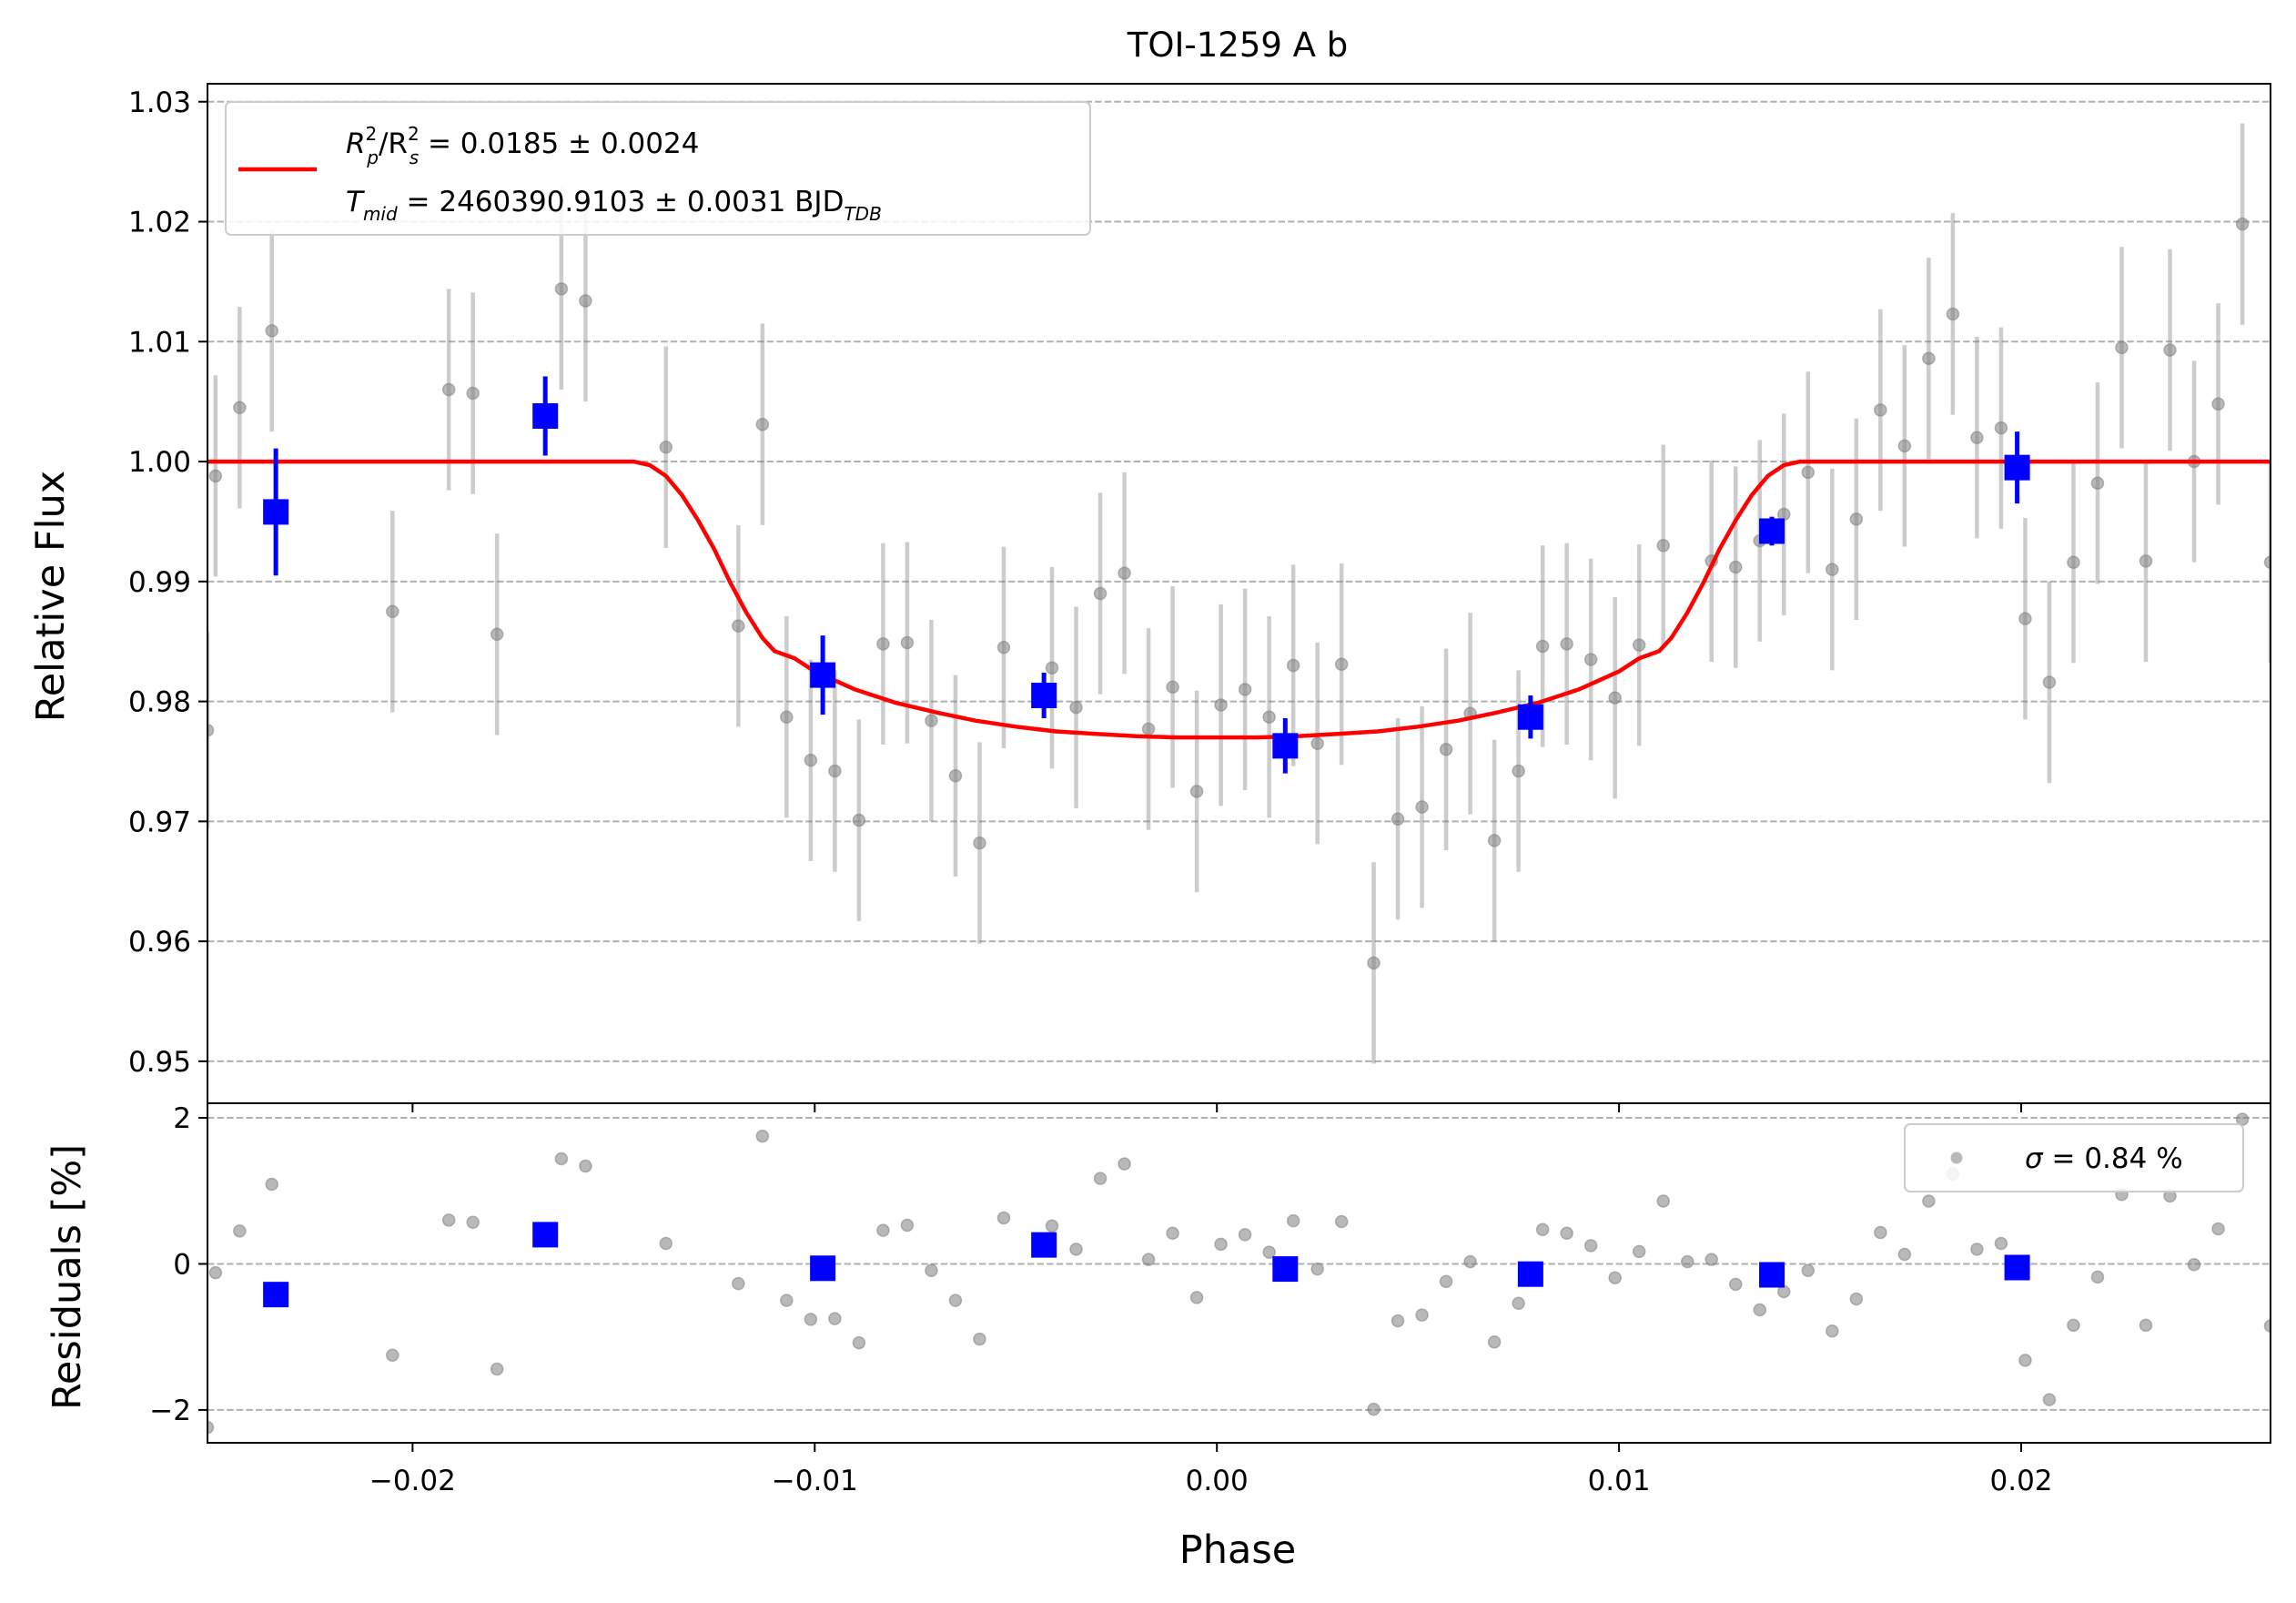 The width and height of the screenshot is (2296, 1603). I want to click on legend-tmid-text: Tmid = 2460390.9103 ± 0.0031 BJDTDB, so click(614, 205).